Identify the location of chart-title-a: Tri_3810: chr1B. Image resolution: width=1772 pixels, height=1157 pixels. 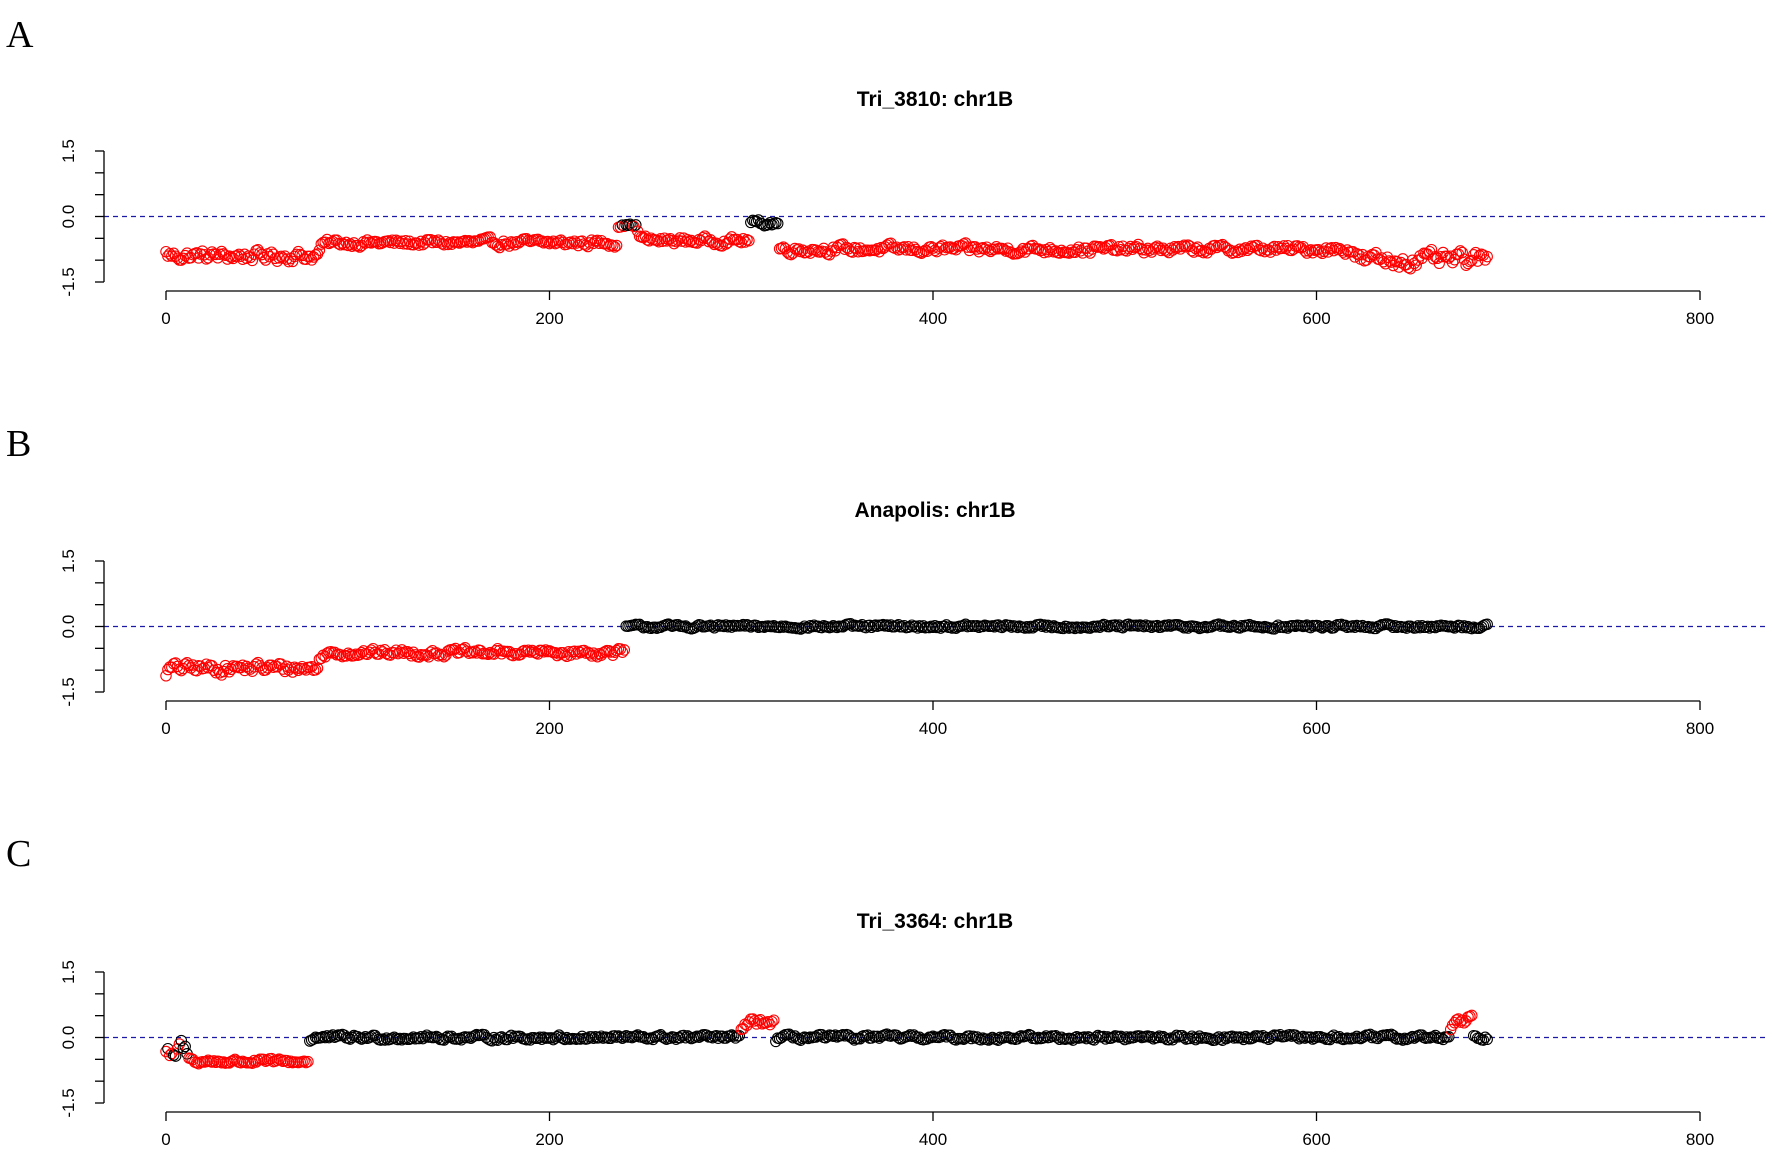
(935, 99).